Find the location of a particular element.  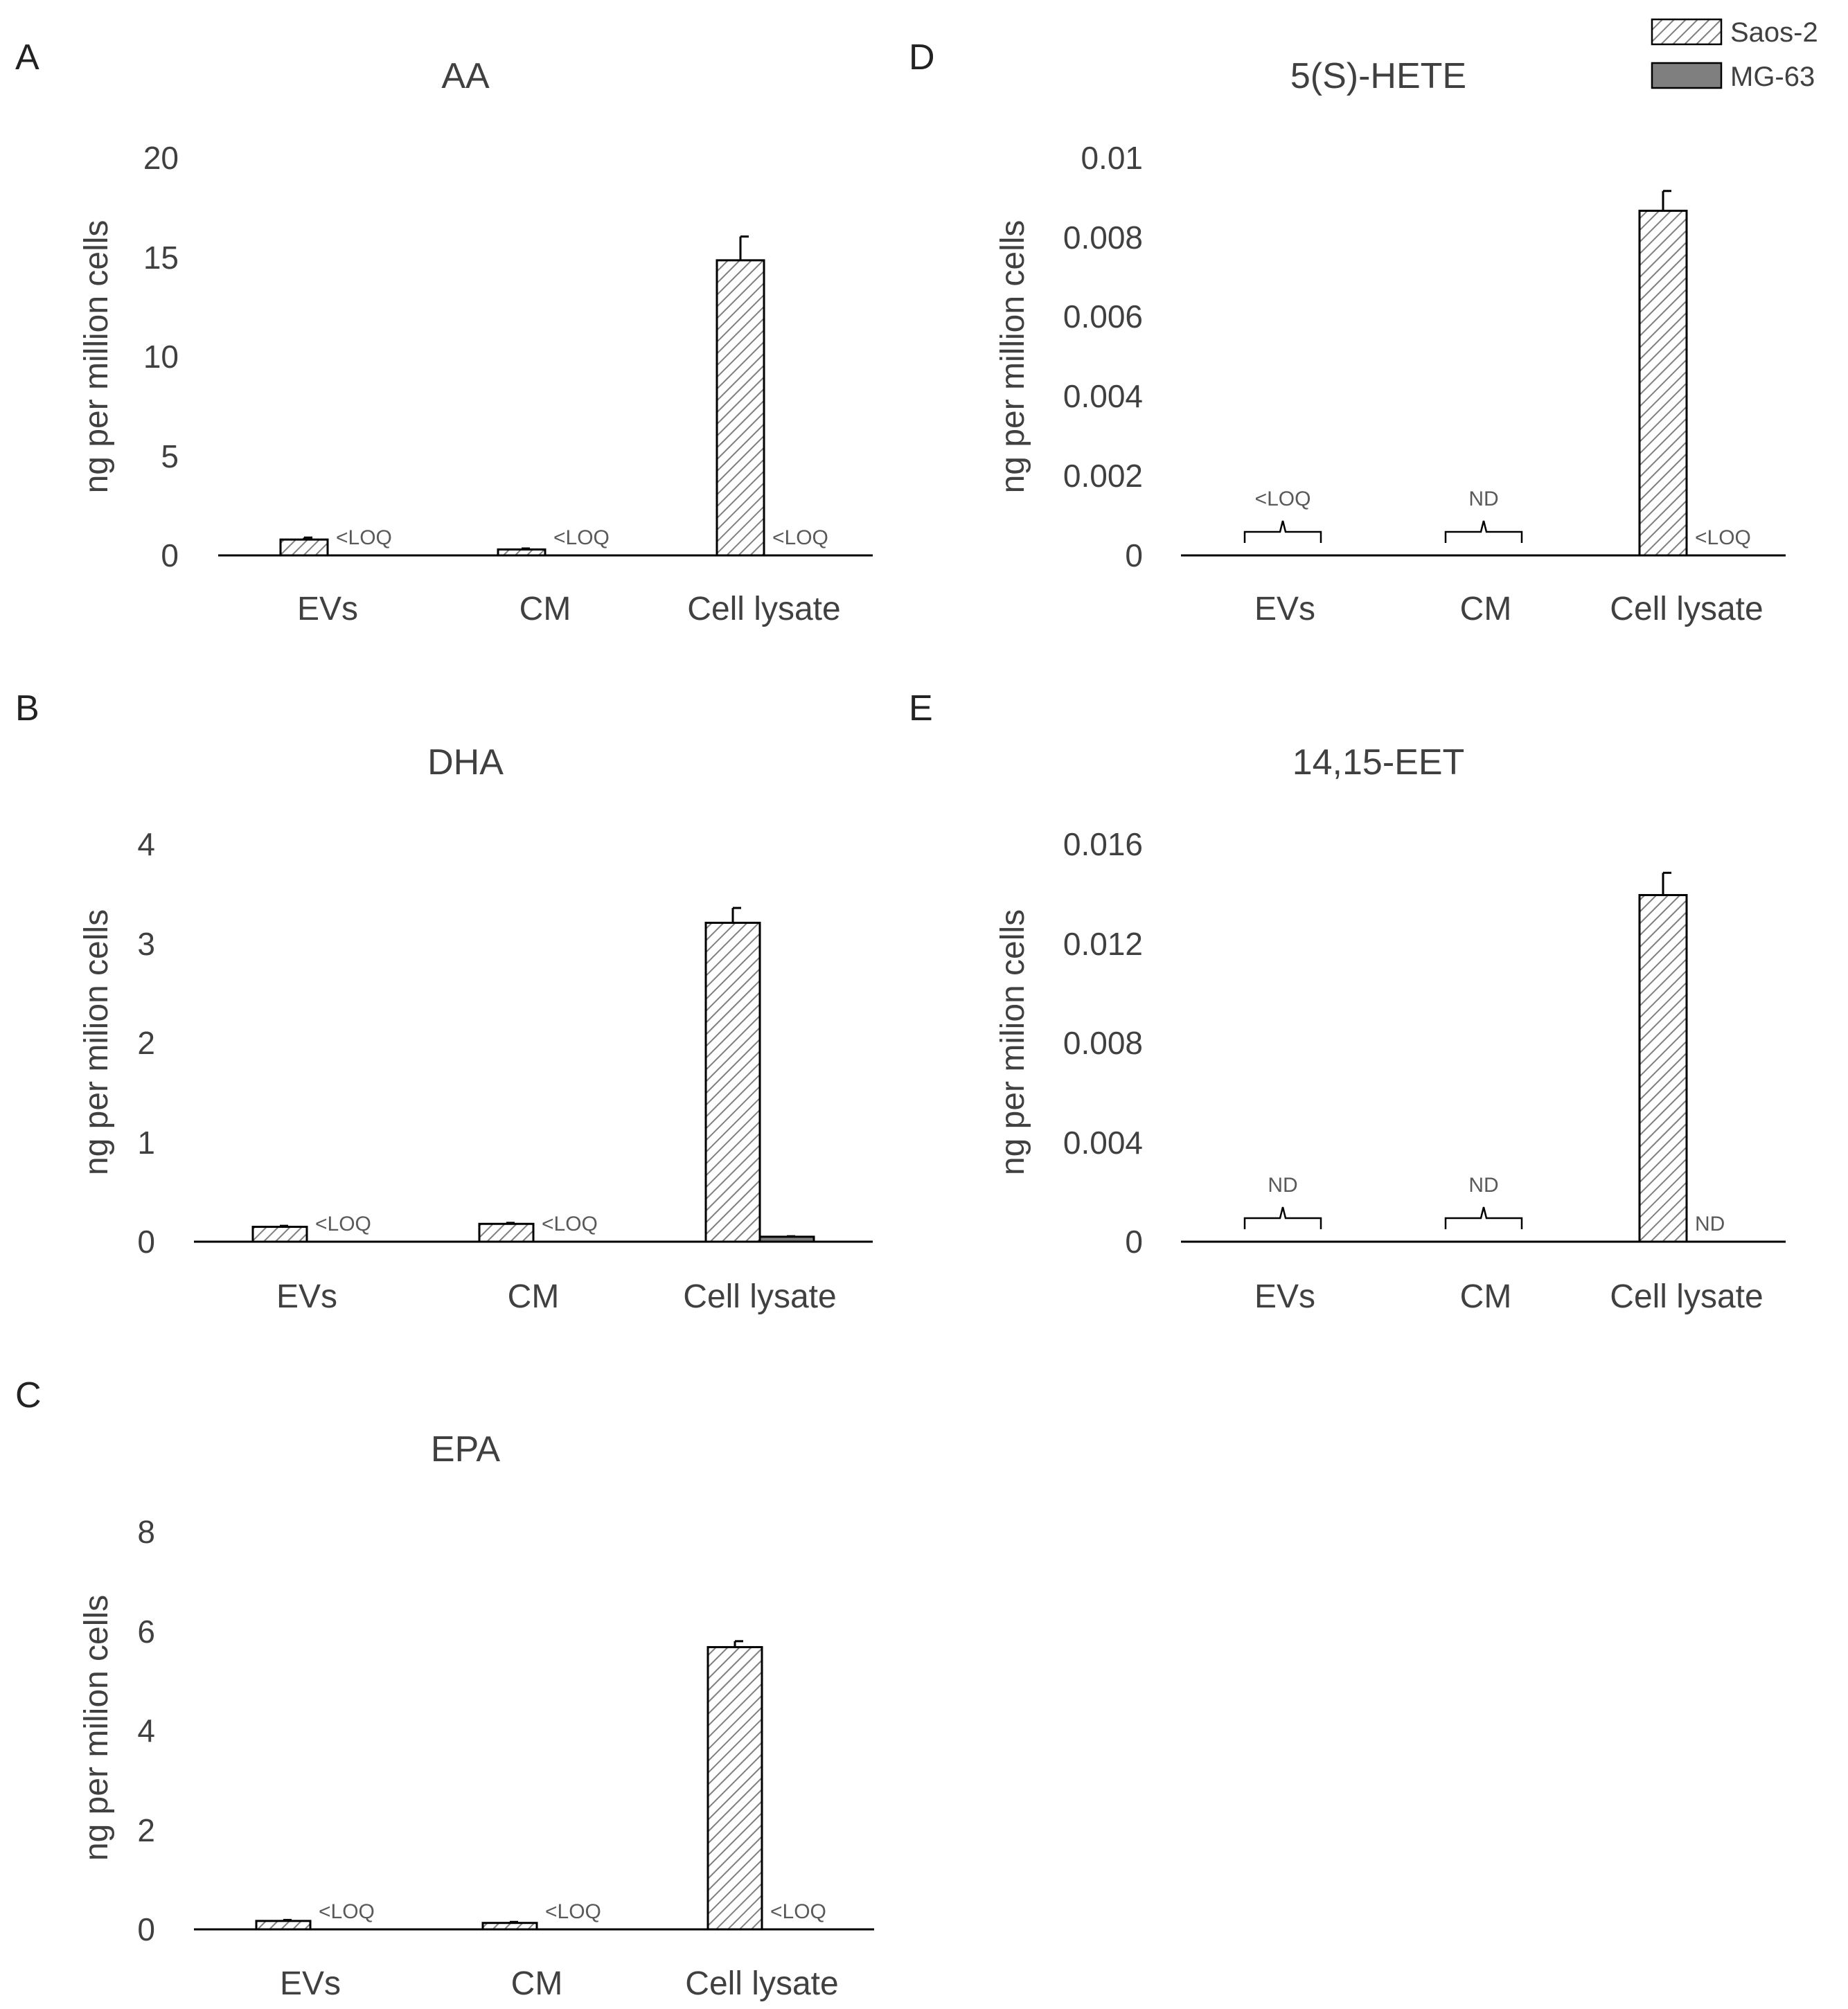

legend-swatch-mg63 is located at coordinates (1687, 75).